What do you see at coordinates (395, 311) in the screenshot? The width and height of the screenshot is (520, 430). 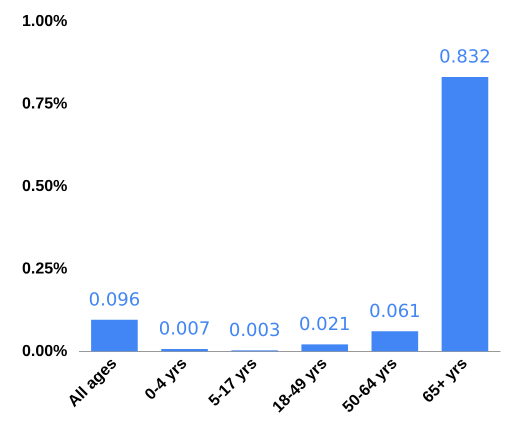 I see `data-label: 0.061` at bounding box center [395, 311].